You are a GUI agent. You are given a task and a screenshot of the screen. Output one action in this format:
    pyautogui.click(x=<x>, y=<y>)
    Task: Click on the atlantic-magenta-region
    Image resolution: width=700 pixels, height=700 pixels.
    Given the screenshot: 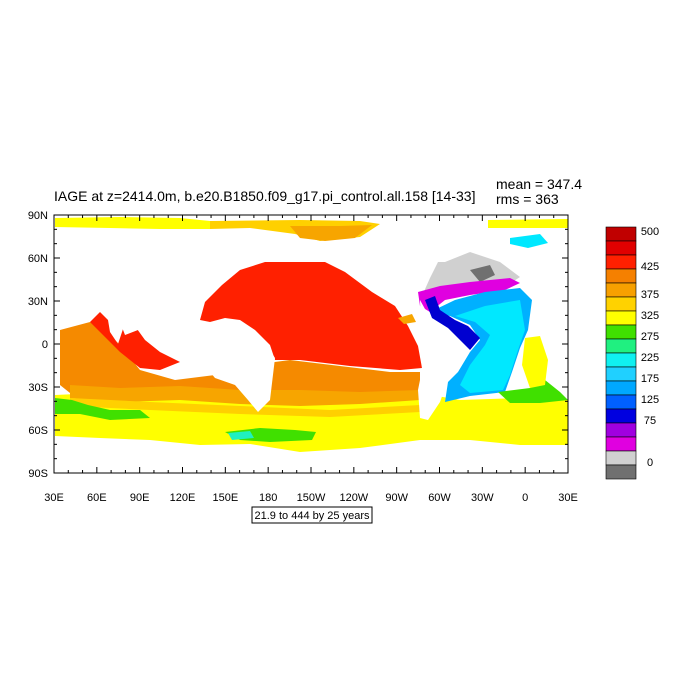 What is the action you would take?
    pyautogui.click(x=469, y=295)
    